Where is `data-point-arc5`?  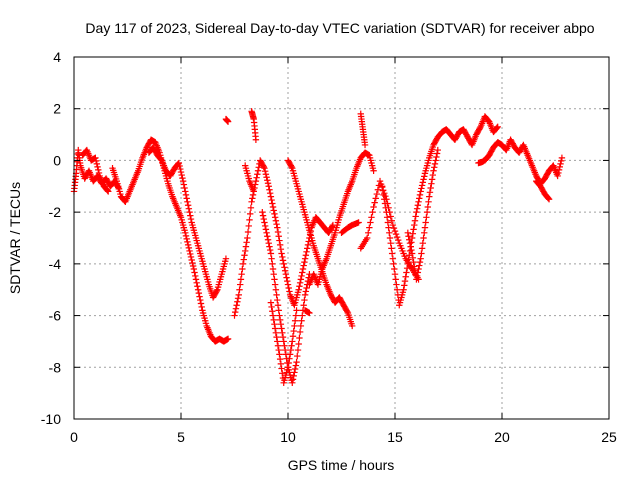 data-point-arc5 is located at coordinates (228, 121).